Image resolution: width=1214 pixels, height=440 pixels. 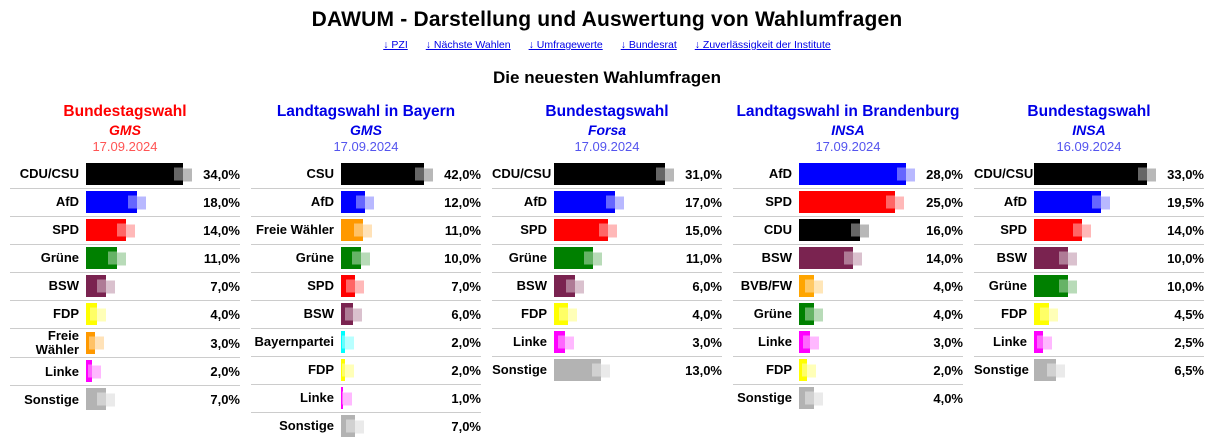 What do you see at coordinates (366, 129) in the screenshot?
I see `poll-institute: GMS` at bounding box center [366, 129].